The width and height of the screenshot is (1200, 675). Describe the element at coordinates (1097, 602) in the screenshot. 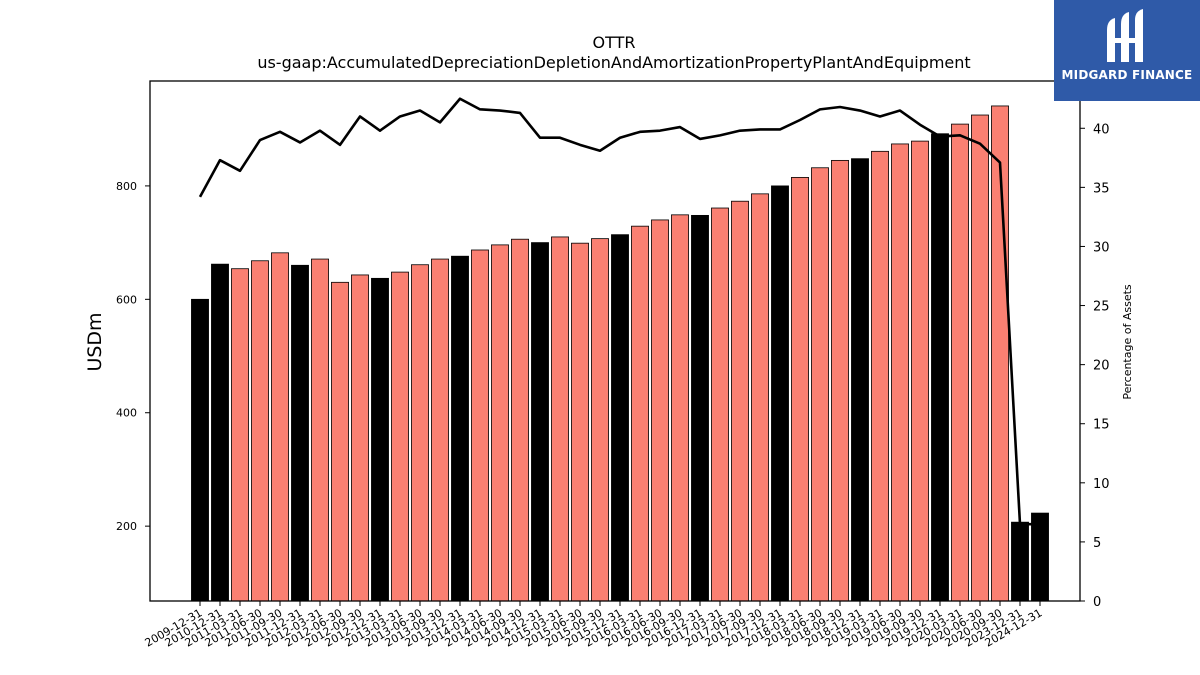

I see `y2-tick-label: 0` at that location.